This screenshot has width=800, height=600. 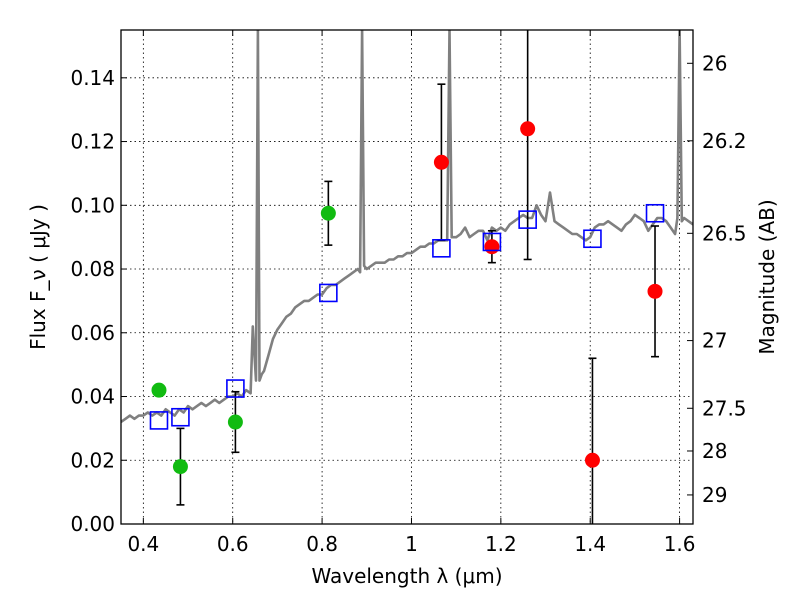 I want to click on x-tick-label: 1.4, so click(x=590, y=544).